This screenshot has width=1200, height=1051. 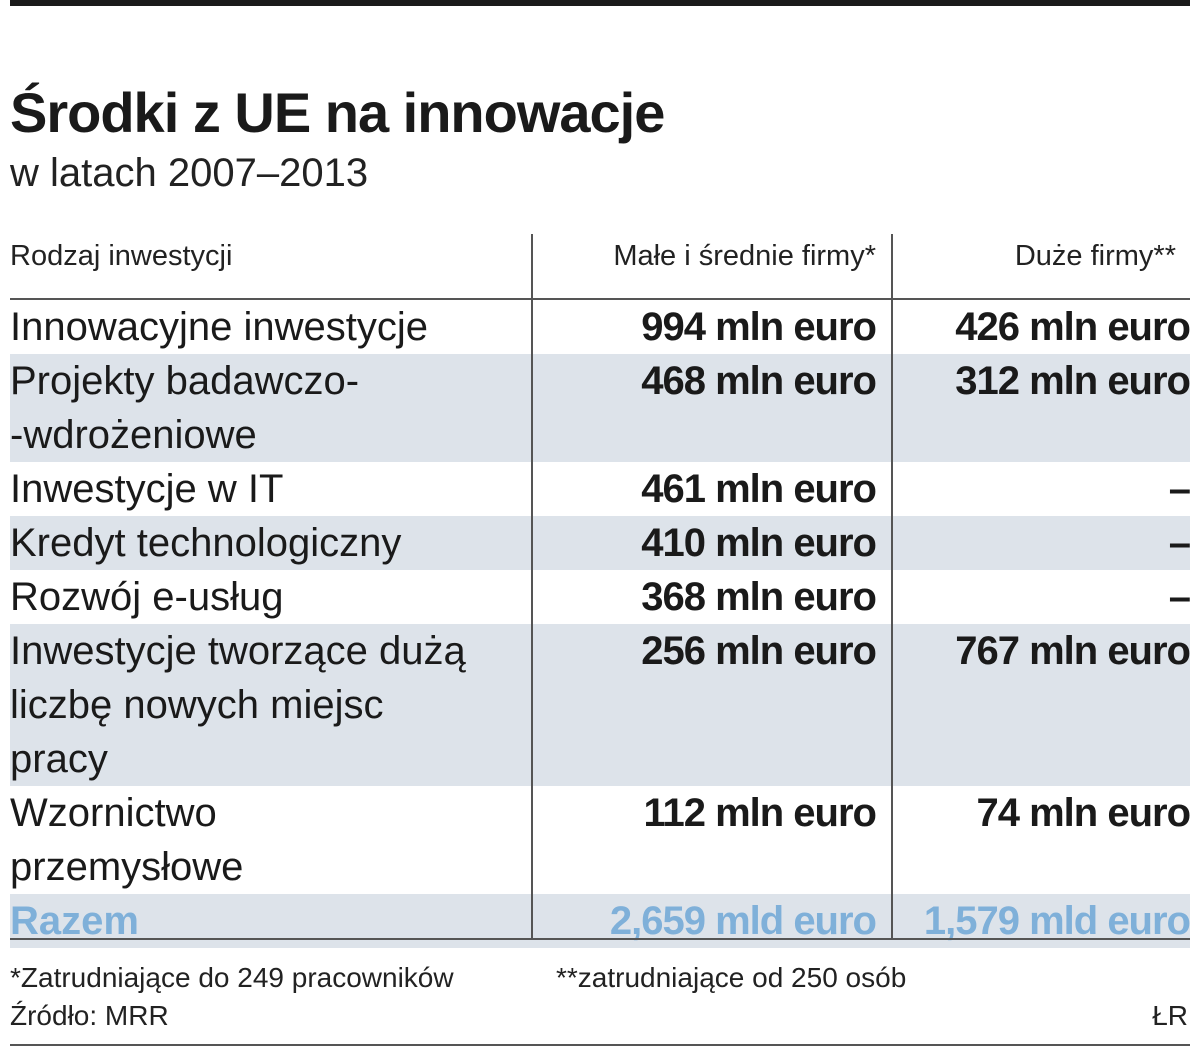 What do you see at coordinates (127, 840) in the screenshot?
I see `row-label: Wzornictwo przemysłowe` at bounding box center [127, 840].